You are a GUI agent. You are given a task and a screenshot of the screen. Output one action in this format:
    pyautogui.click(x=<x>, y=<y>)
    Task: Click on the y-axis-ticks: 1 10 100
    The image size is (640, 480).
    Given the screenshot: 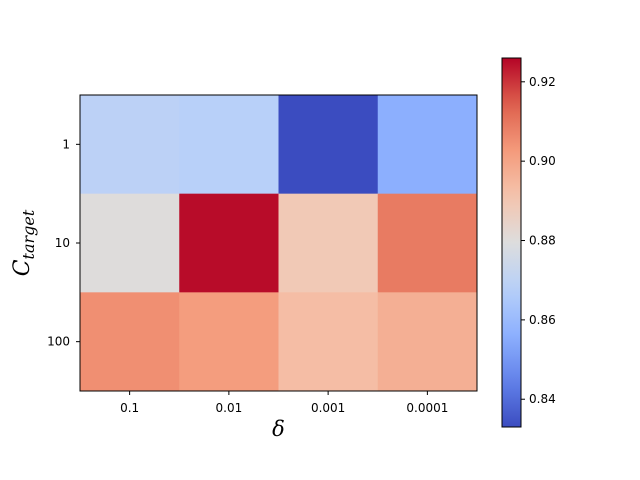 What is the action you would take?
    pyautogui.click(x=63, y=243)
    